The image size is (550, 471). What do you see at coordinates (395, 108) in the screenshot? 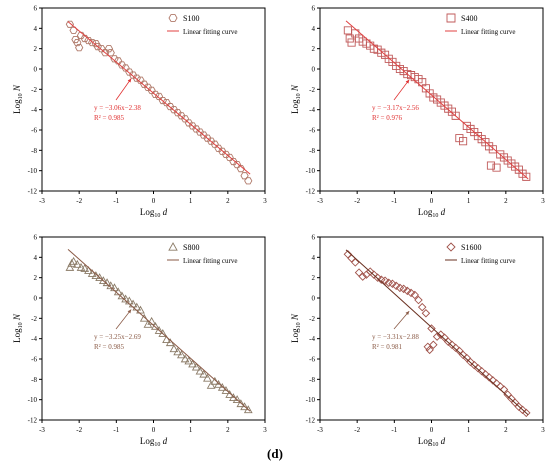
I see `fit-equation: y = −3.17x−2.56` at bounding box center [395, 108].